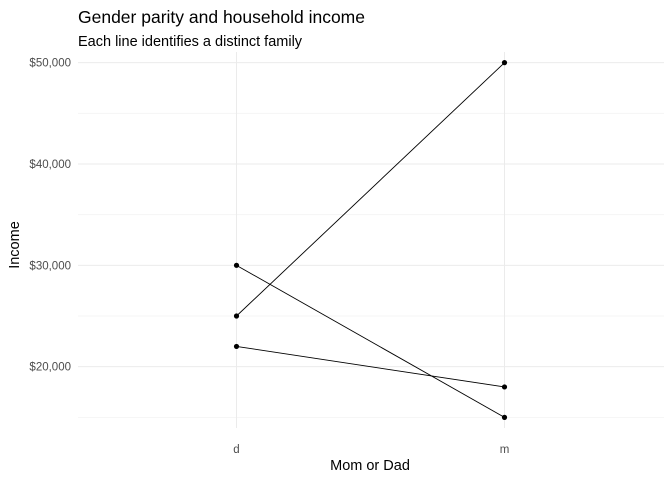 This screenshot has height=480, width=672. What do you see at coordinates (236, 450) in the screenshot?
I see `x-tick-label: d` at bounding box center [236, 450].